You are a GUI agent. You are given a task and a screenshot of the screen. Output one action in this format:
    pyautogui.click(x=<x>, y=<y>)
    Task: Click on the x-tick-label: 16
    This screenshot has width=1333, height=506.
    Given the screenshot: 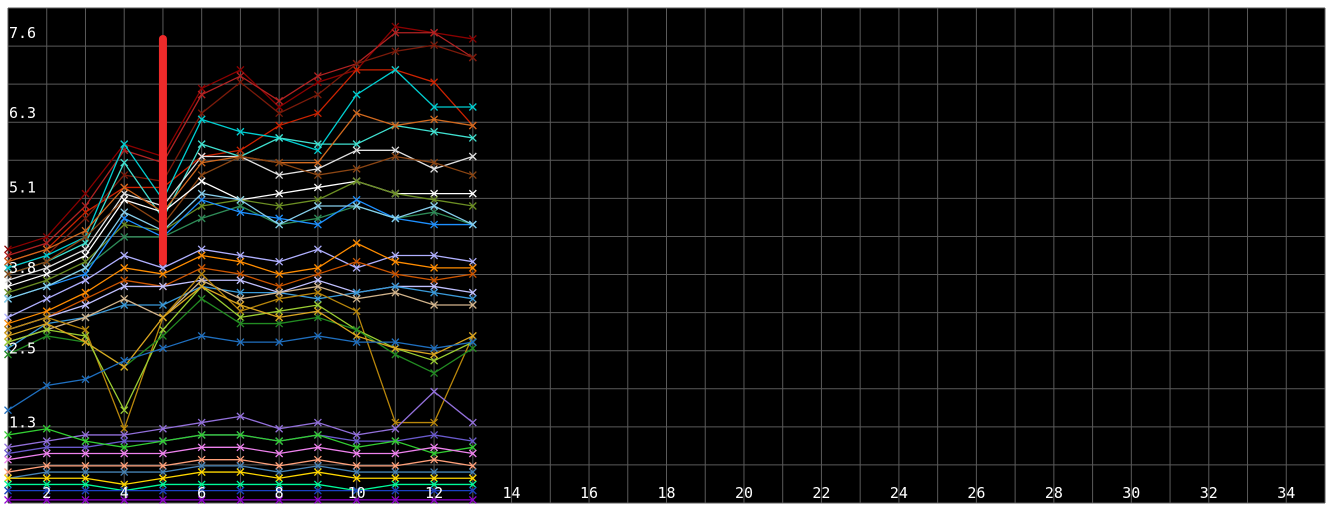 What is the action you would take?
    pyautogui.click(x=589, y=493)
    